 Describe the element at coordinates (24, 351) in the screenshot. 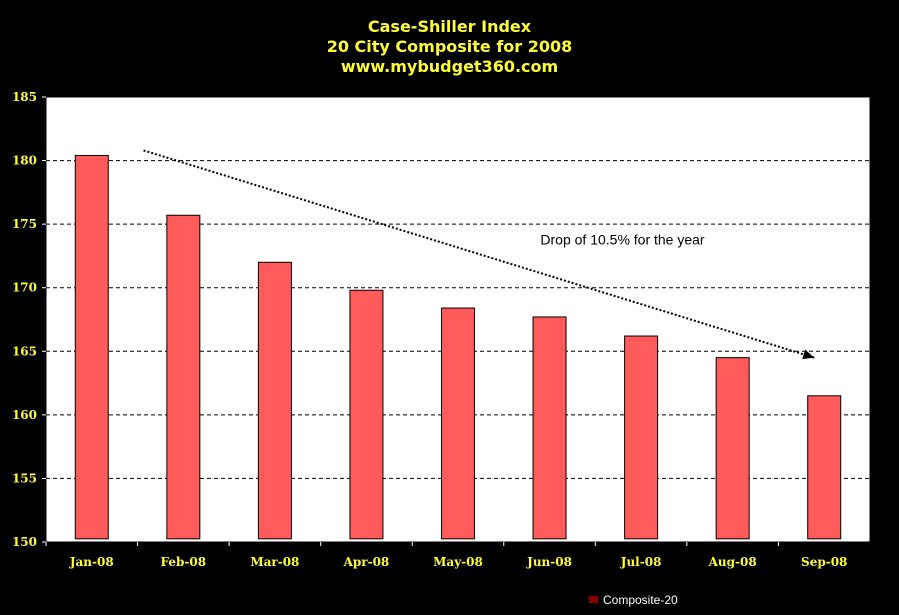

I see `y-tick-label: 165` at that location.